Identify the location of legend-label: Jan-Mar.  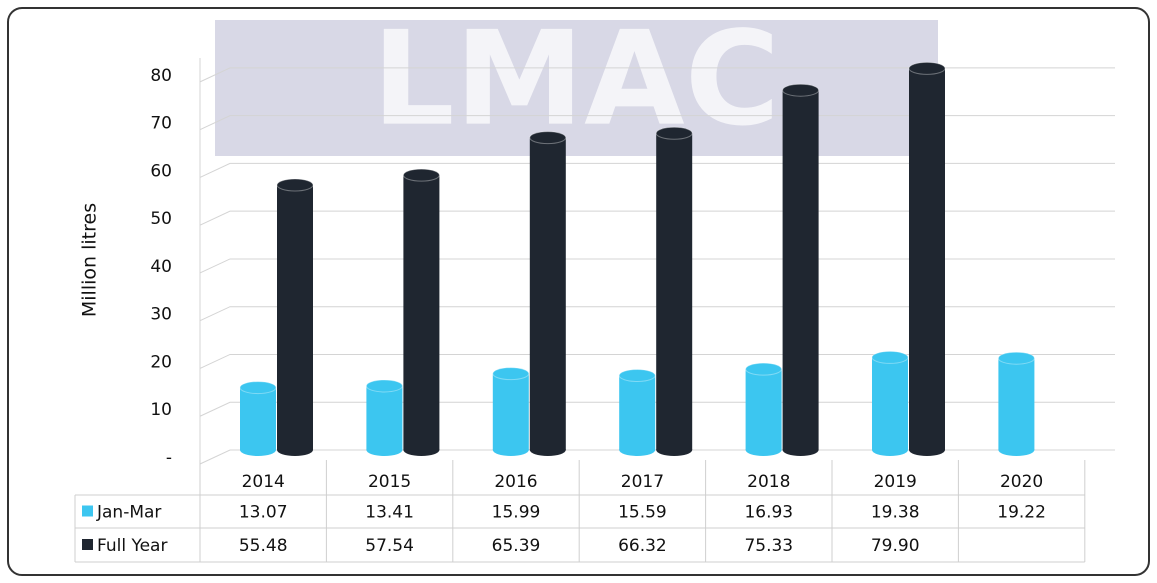
(128, 513).